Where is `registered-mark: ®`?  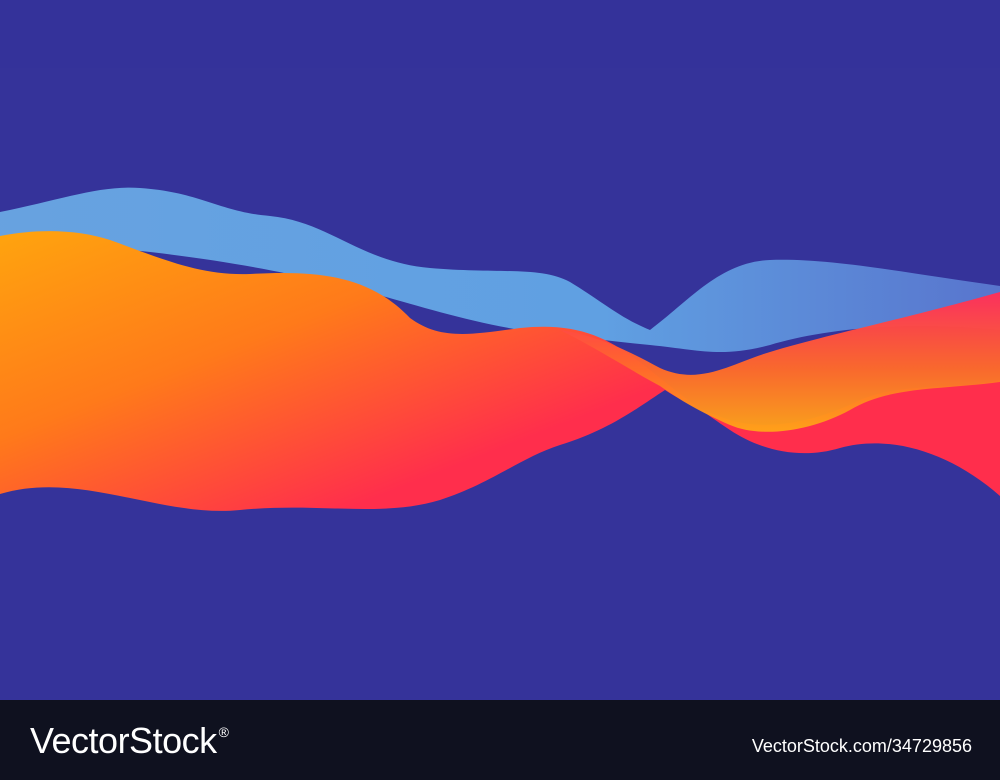
registered-mark: ® is located at coordinates (223, 732).